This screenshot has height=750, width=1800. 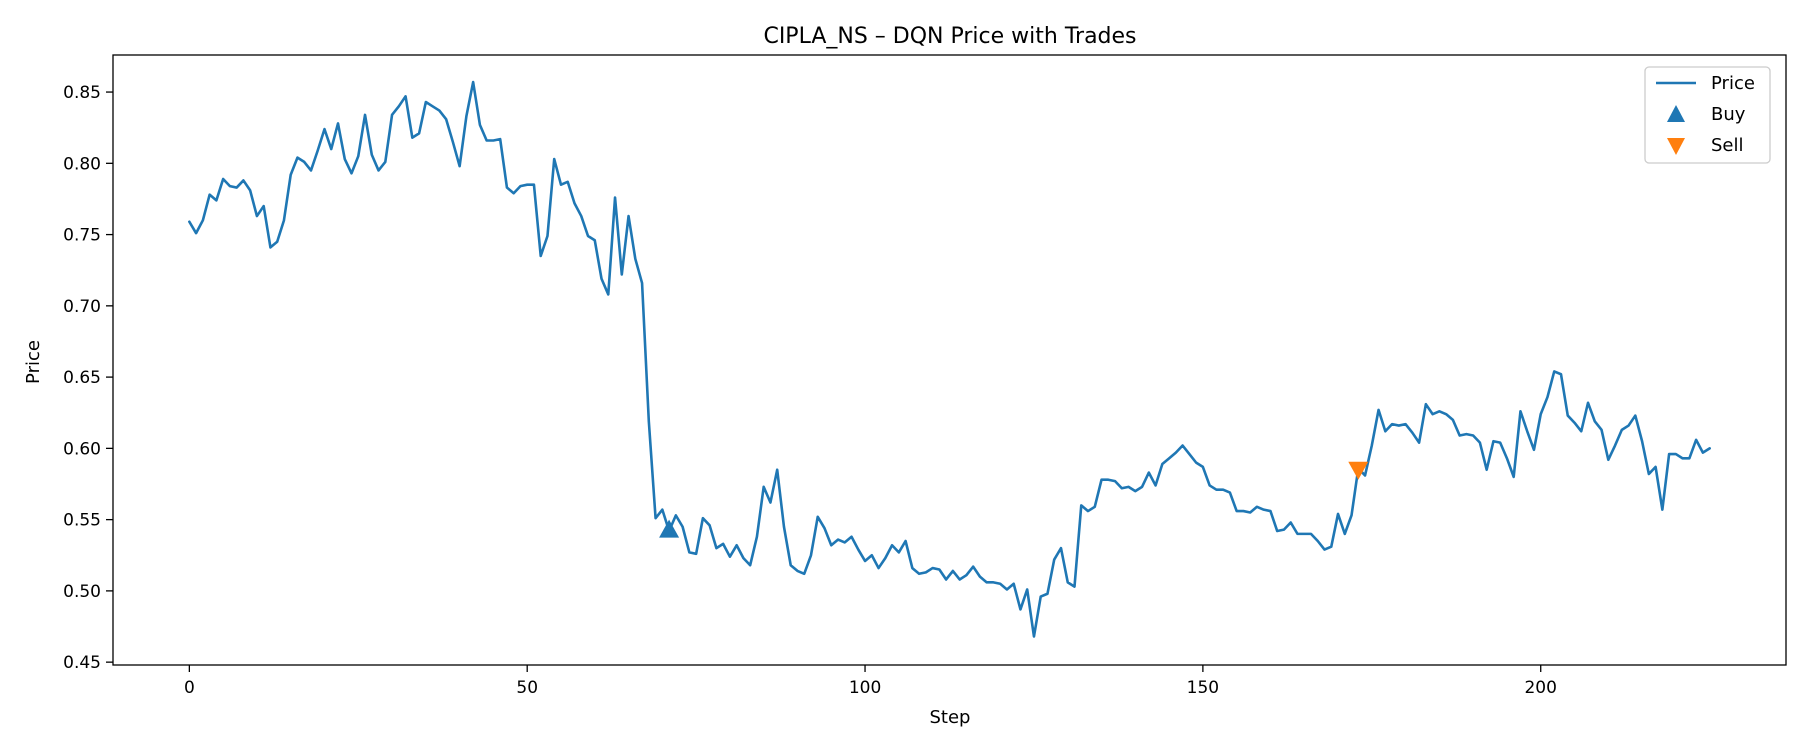 I want to click on x-tick-label: 100, so click(x=865, y=688).